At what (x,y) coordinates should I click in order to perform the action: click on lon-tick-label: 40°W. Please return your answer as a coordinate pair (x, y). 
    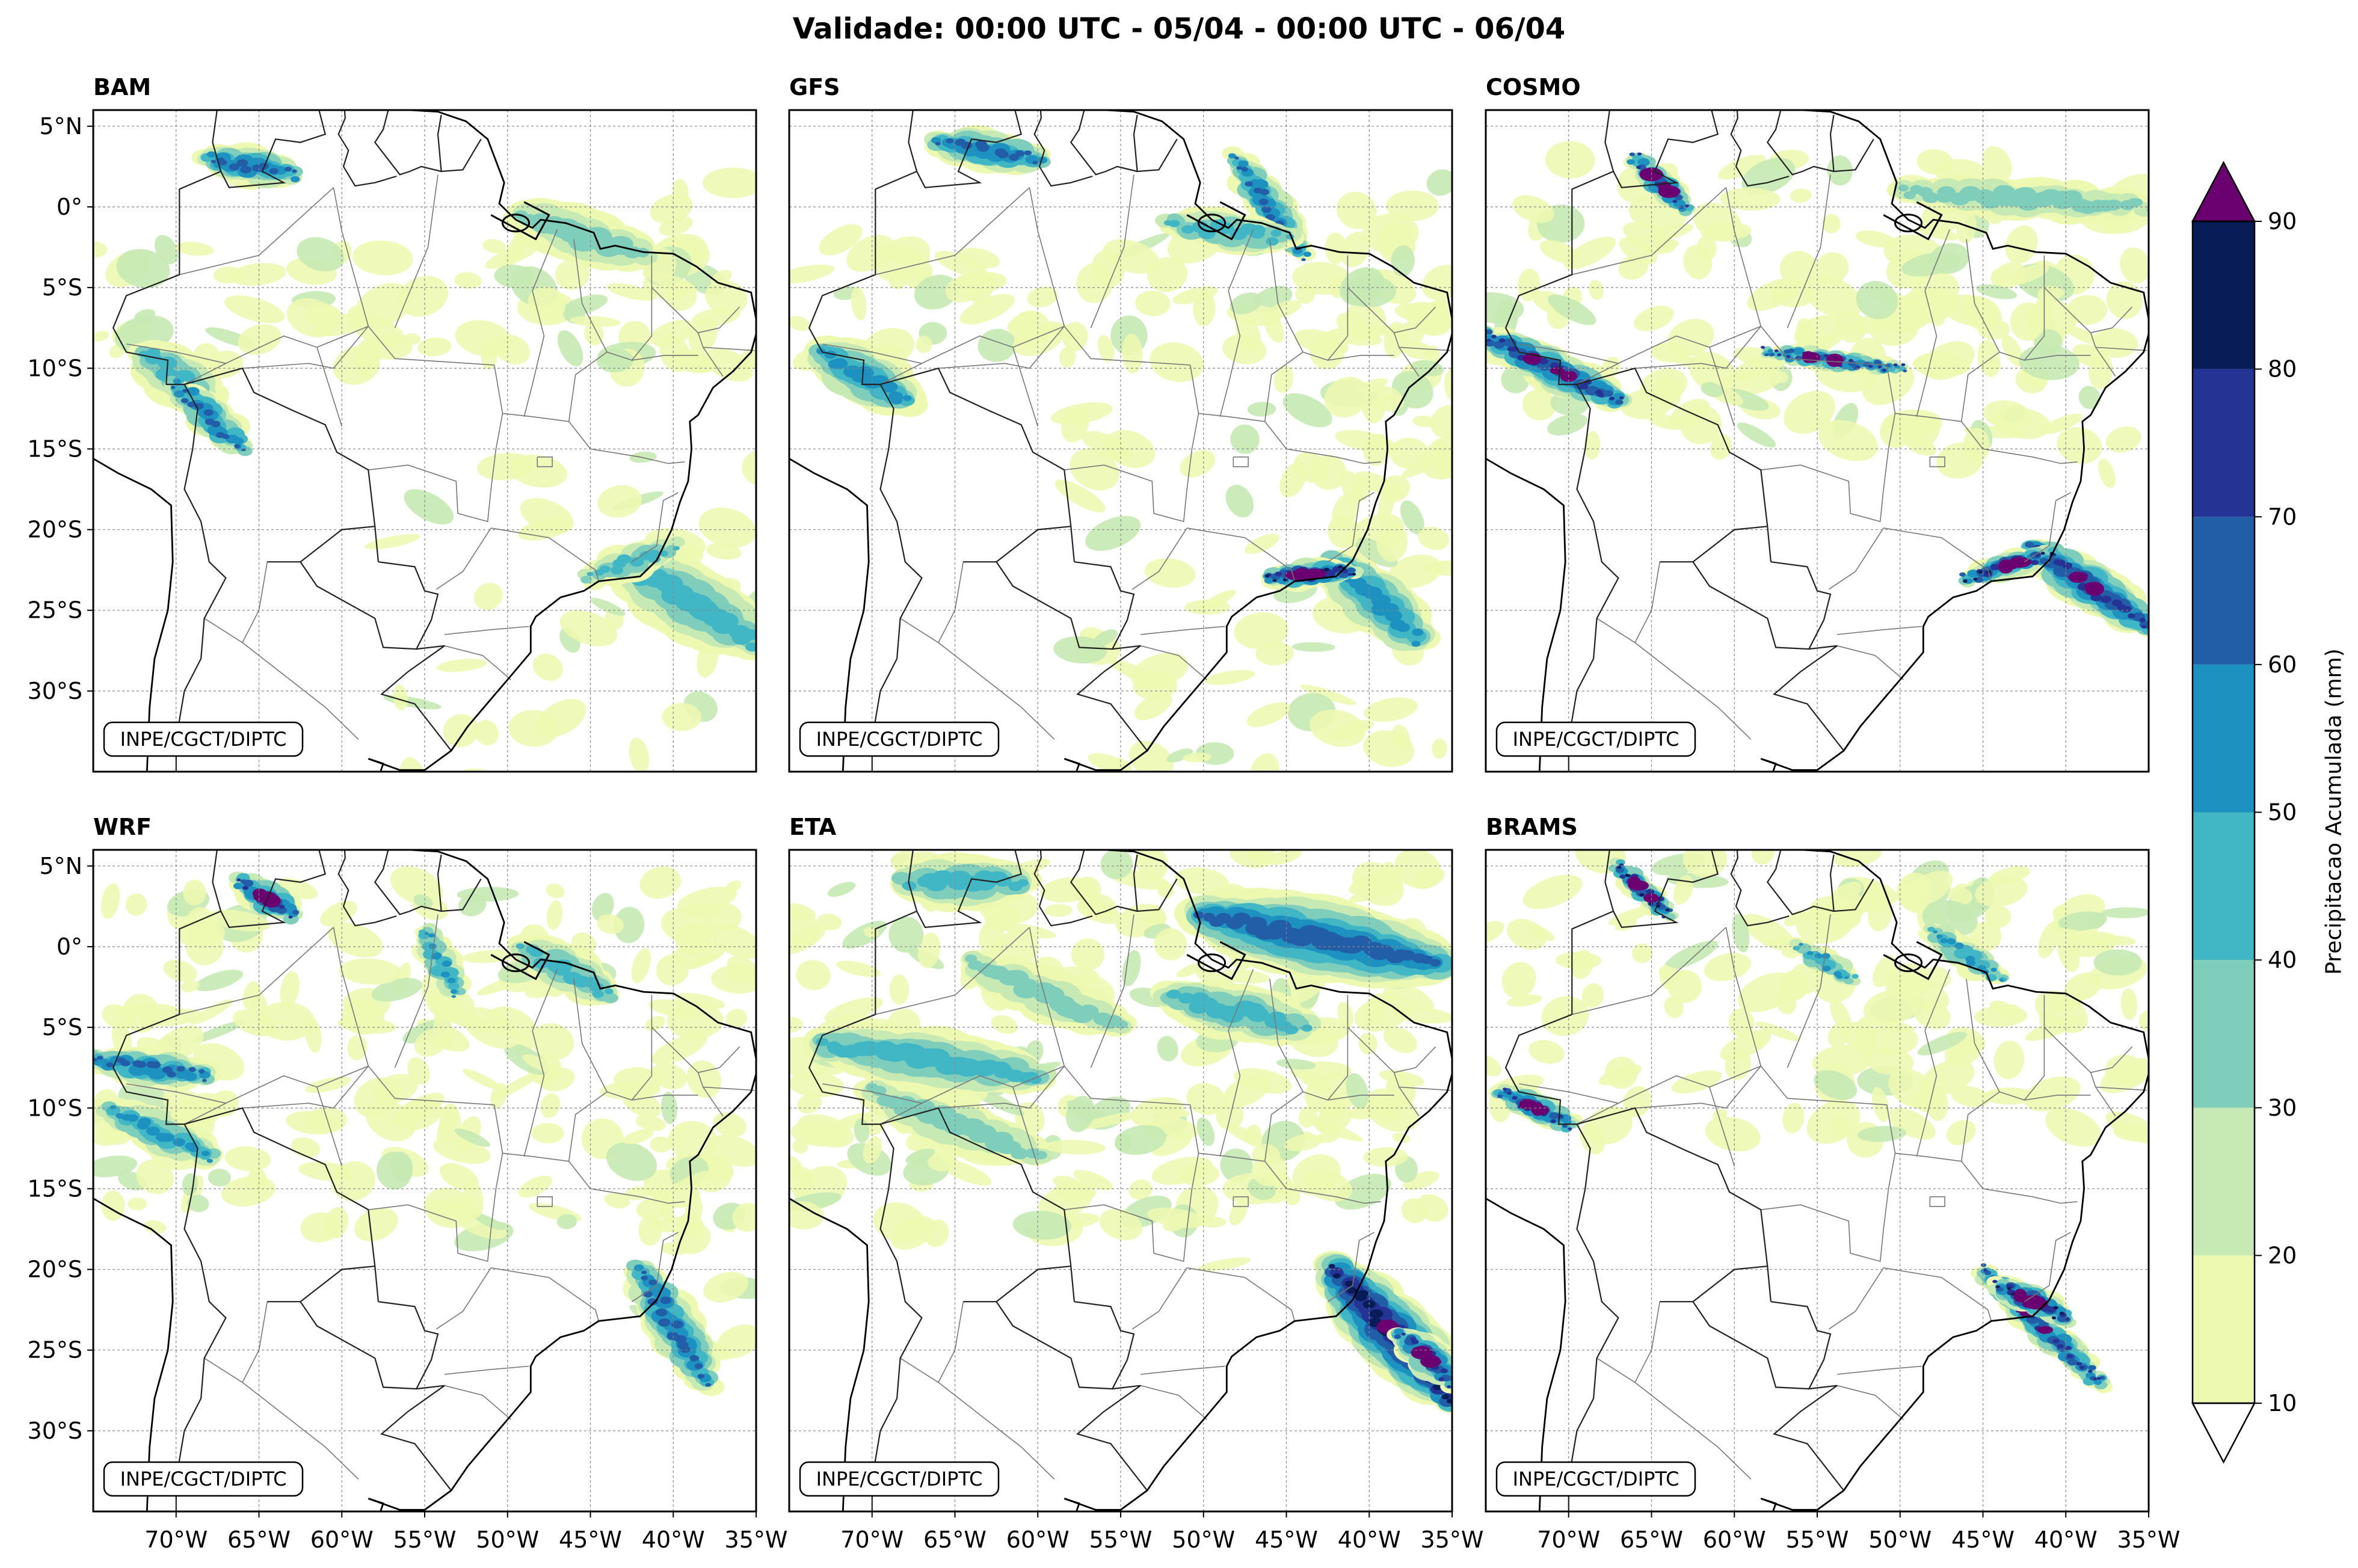
    Looking at the image, I should click on (674, 1540).